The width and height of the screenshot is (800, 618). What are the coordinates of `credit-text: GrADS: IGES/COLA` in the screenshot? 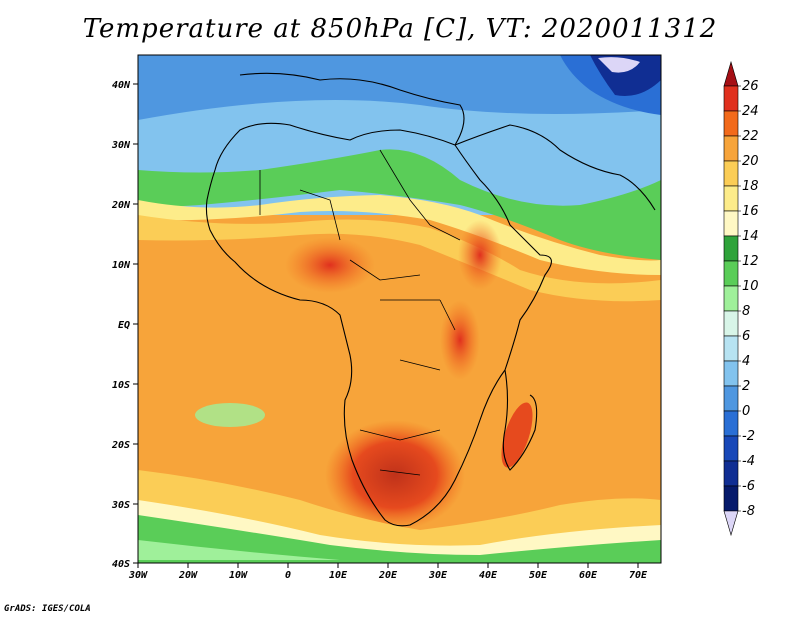 It's located at (47, 609).